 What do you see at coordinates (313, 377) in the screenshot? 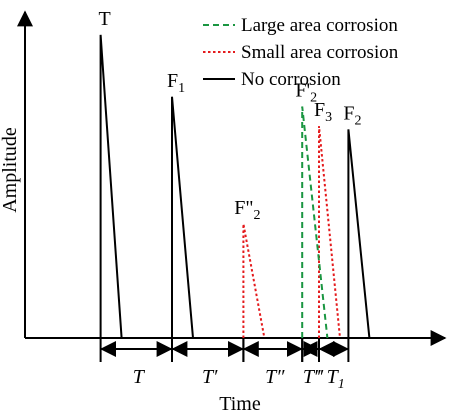
I see `interval-label-3: T‴` at bounding box center [313, 377].